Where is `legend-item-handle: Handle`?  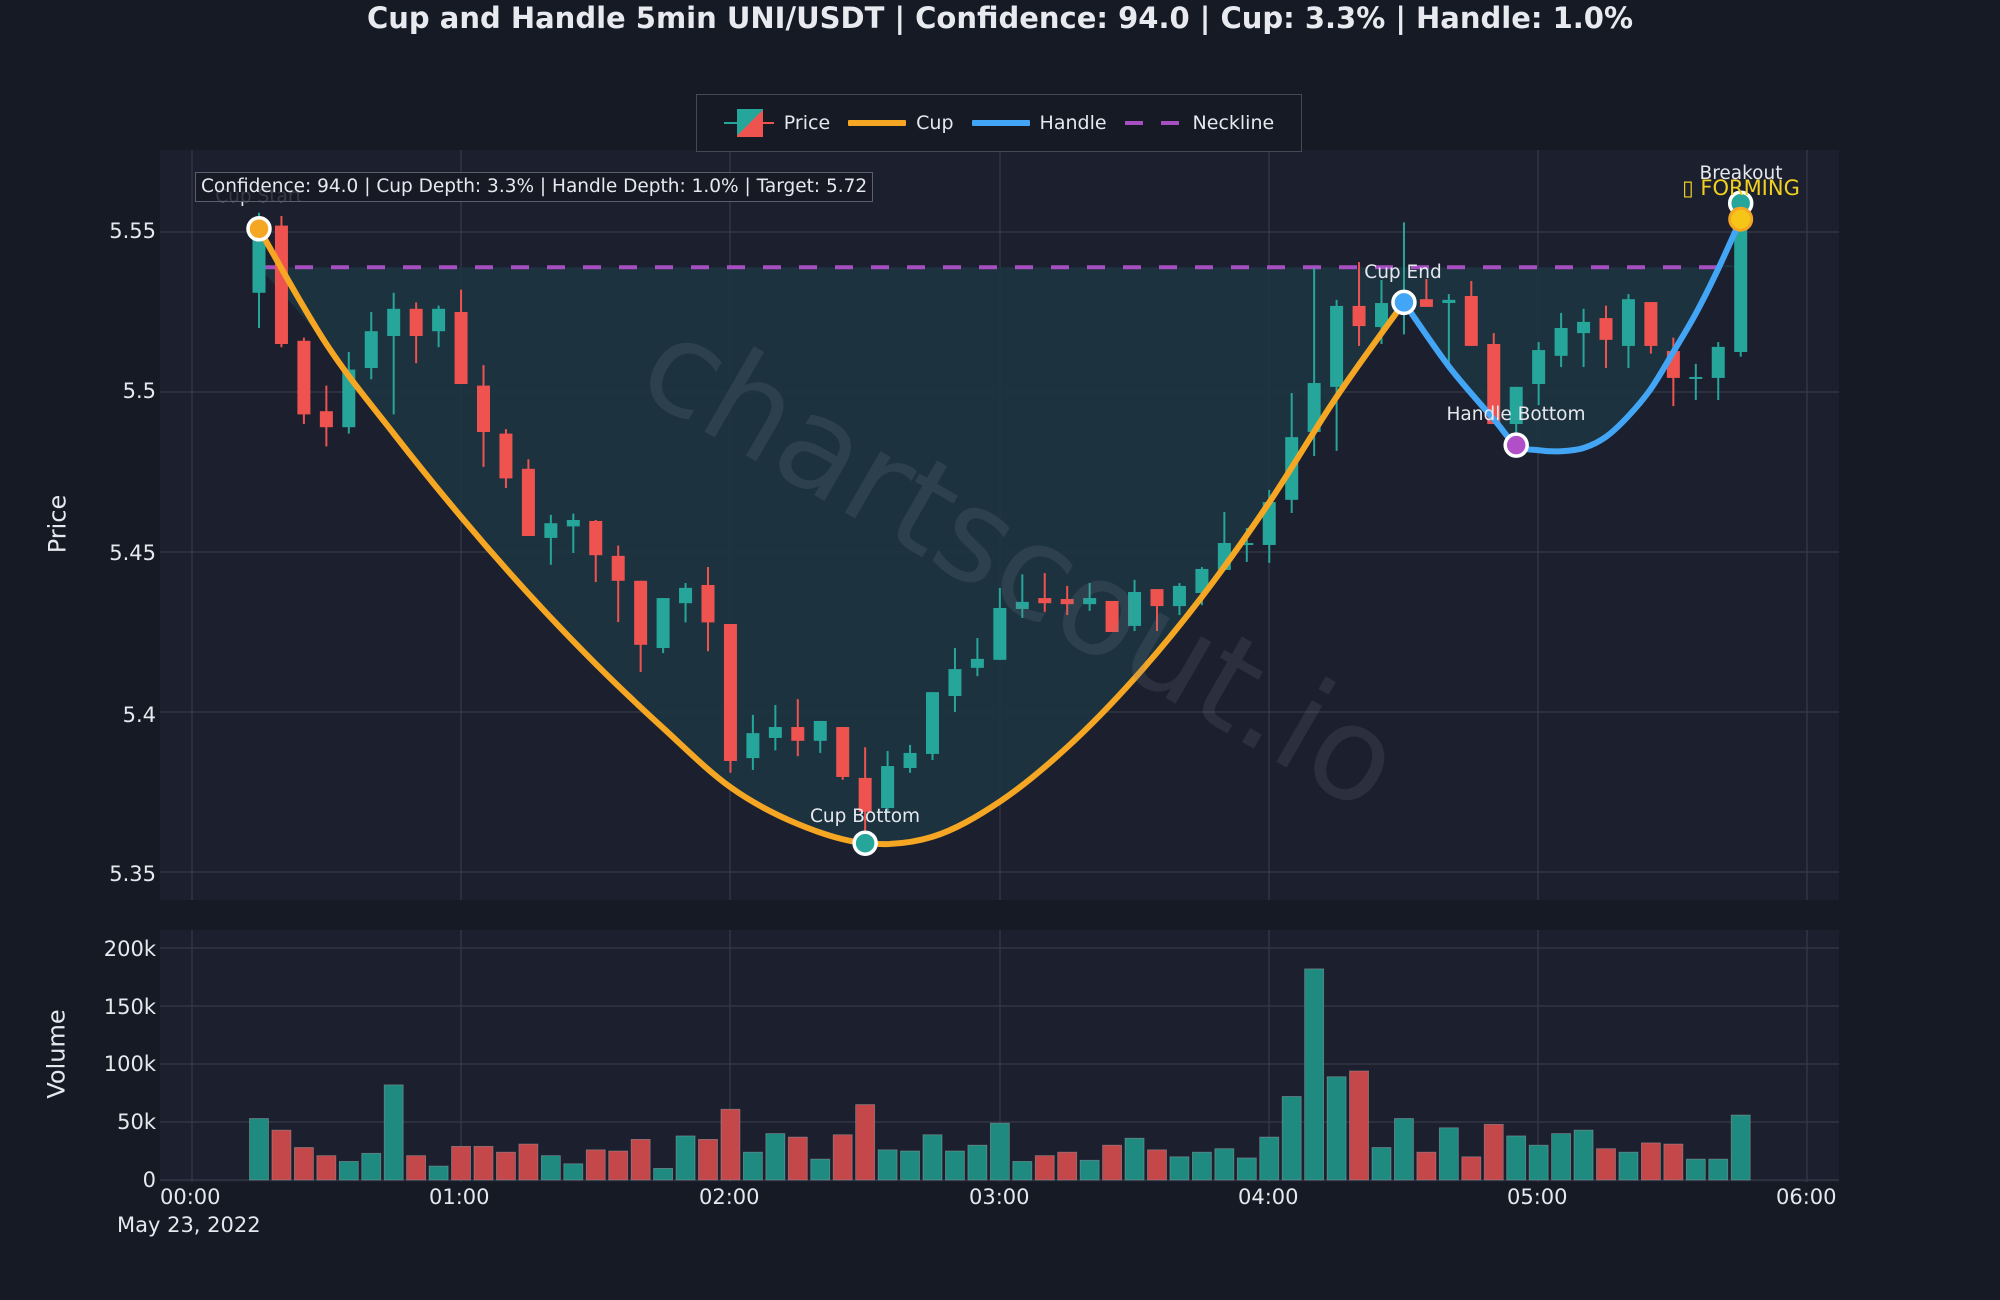 legend-item-handle: Handle is located at coordinates (1039, 123).